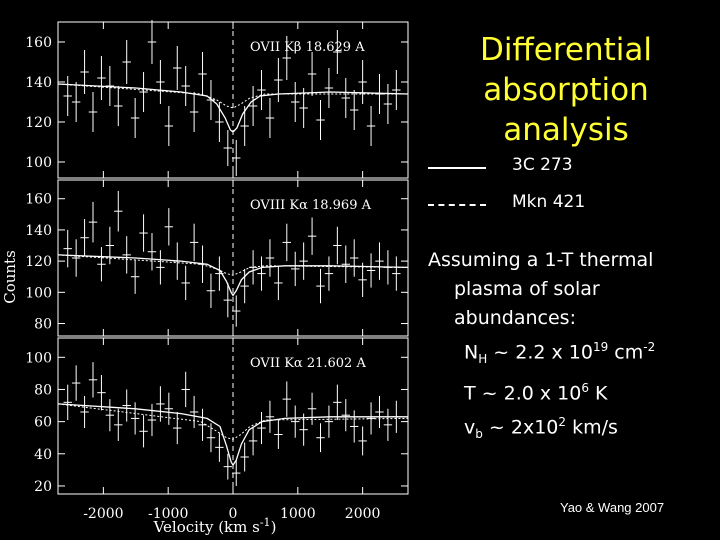 This screenshot has height=540, width=720. I want to click on legend-solid-line, so click(457, 168).